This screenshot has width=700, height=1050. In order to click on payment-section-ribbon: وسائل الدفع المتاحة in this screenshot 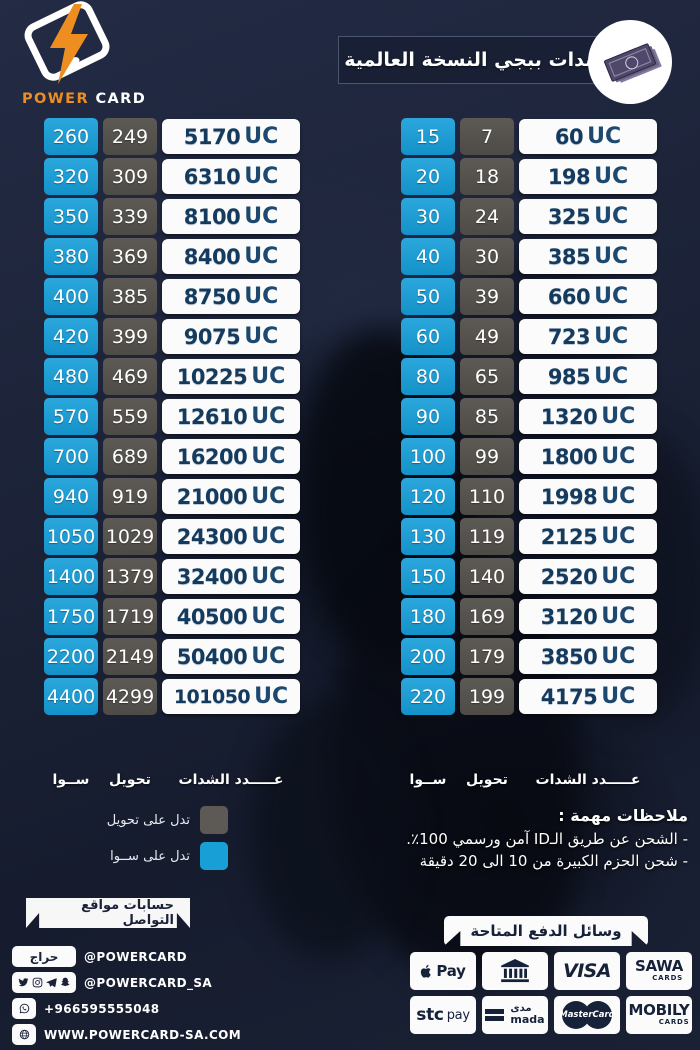, I will do `click(546, 931)`.